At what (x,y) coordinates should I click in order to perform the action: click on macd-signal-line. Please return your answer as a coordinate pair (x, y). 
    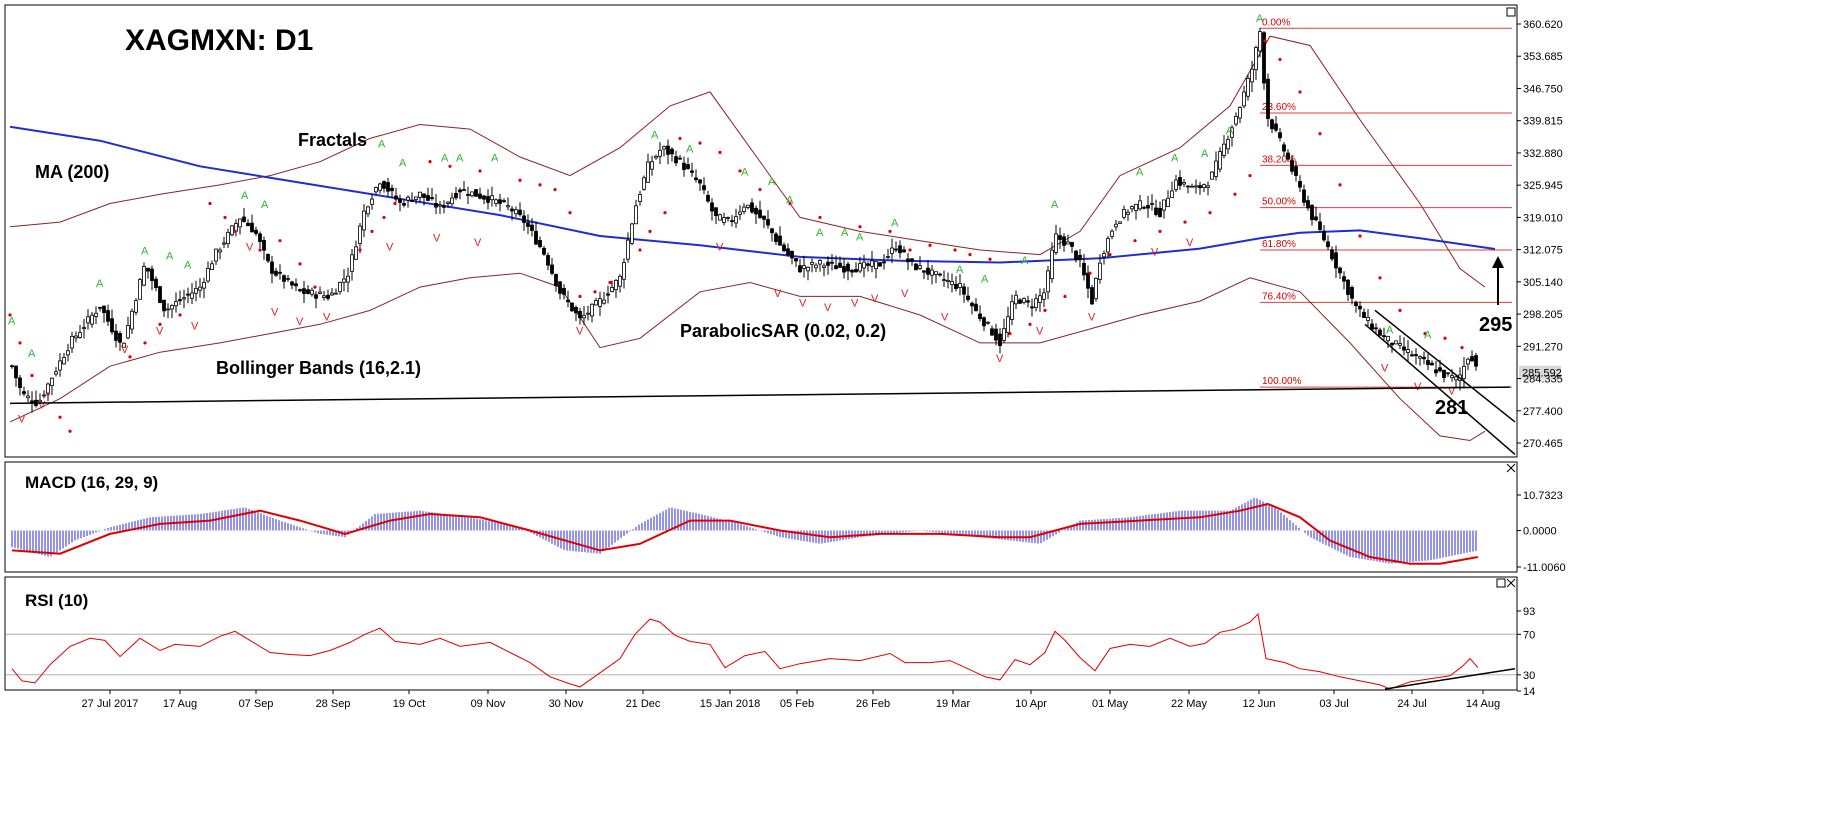
    Looking at the image, I should click on (745, 533).